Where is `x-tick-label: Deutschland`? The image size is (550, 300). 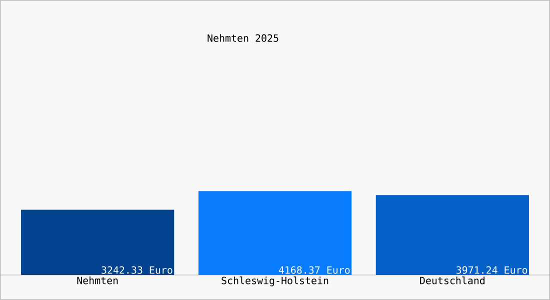
x-tick-label: Deutschland is located at coordinates (452, 280).